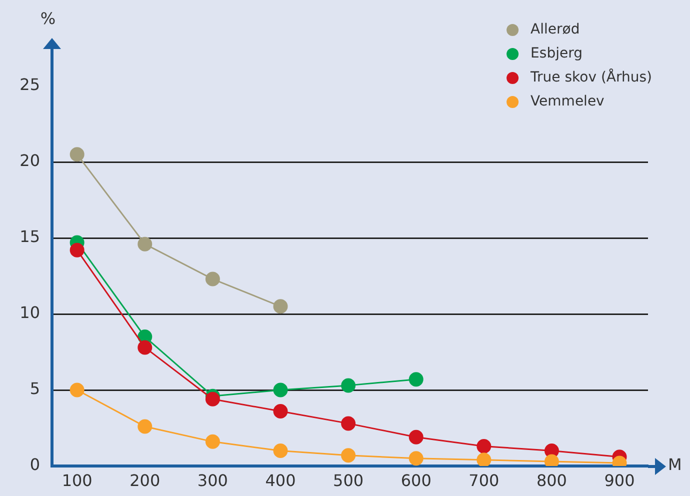  Describe the element at coordinates (145, 480) in the screenshot. I see `x-tick-label: 200` at that location.